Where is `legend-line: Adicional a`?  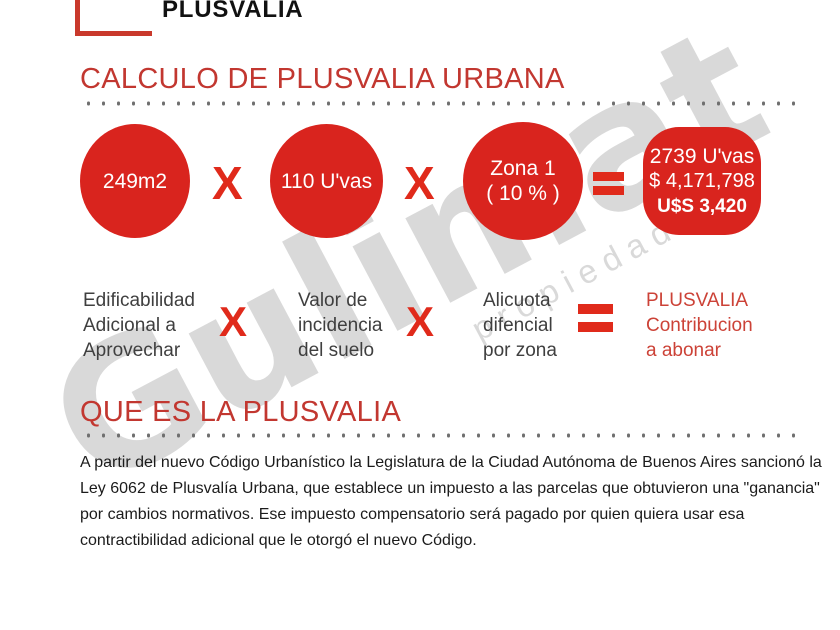
legend-line: Adicional a is located at coordinates (129, 325).